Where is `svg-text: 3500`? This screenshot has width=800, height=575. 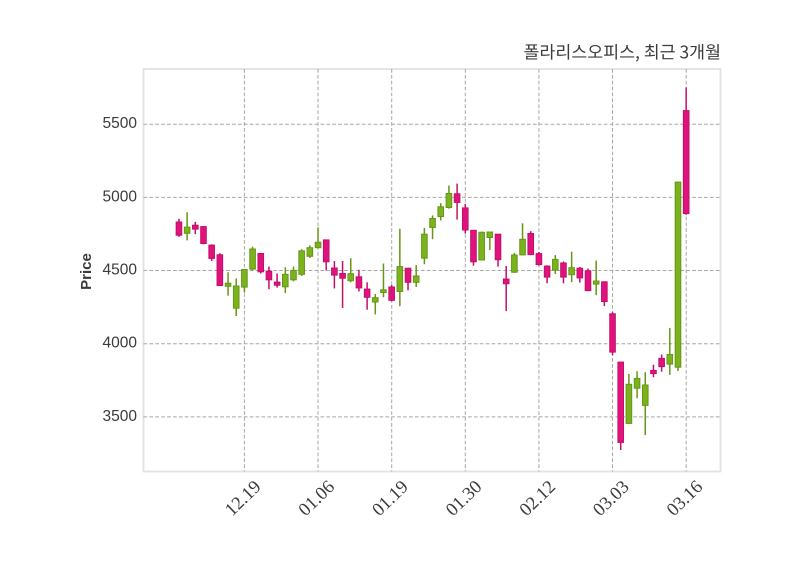 svg-text: 3500 is located at coordinates (120, 416).